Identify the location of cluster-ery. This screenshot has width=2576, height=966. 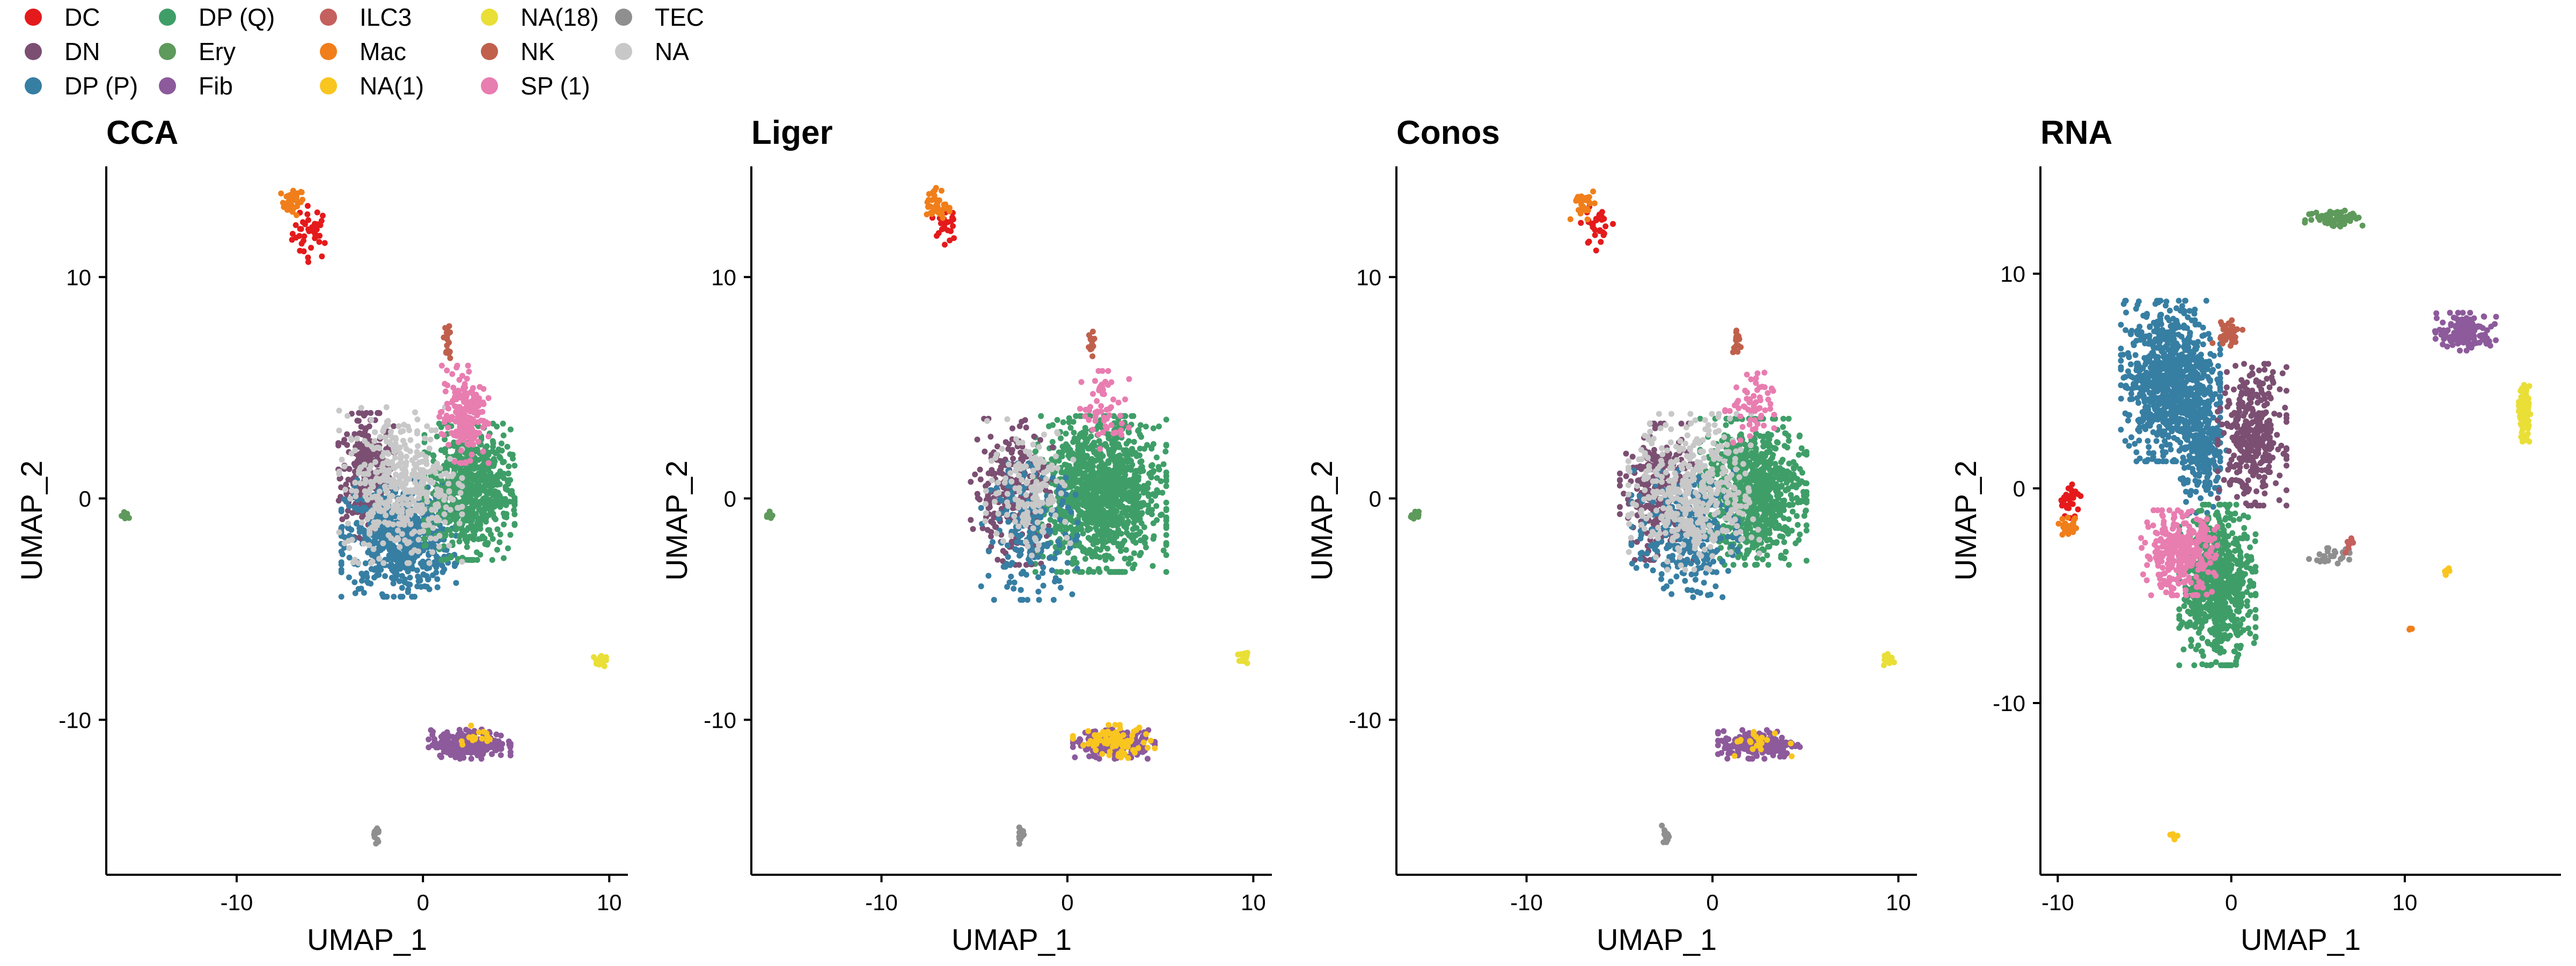
(125, 515).